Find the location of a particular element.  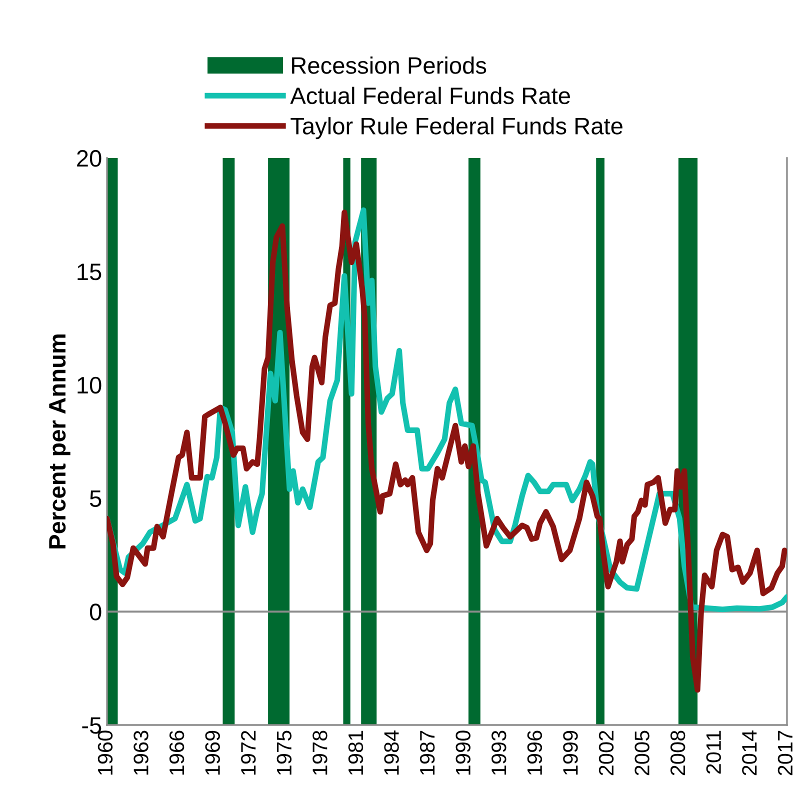

y-tick-label: 10 is located at coordinates (90, 385).